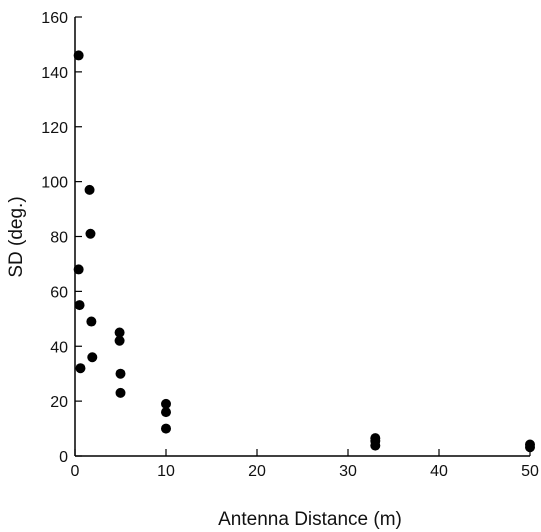  What do you see at coordinates (59, 292) in the screenshot?
I see `y-tick-label: 60` at bounding box center [59, 292].